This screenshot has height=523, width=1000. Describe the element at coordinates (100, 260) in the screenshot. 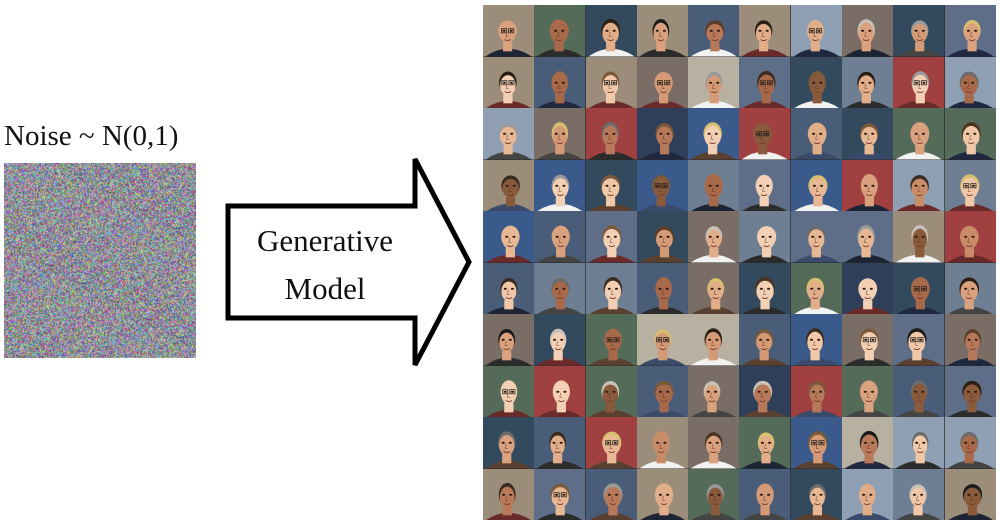

I see `noise-canvas` at that location.